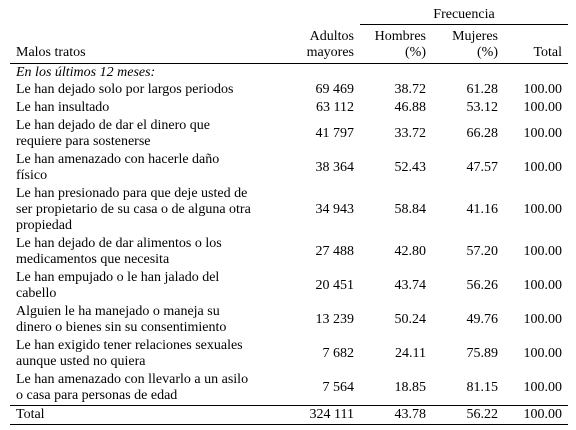 This screenshot has width=576, height=430. I want to click on mujeres-cell: 56.26, so click(482, 285).